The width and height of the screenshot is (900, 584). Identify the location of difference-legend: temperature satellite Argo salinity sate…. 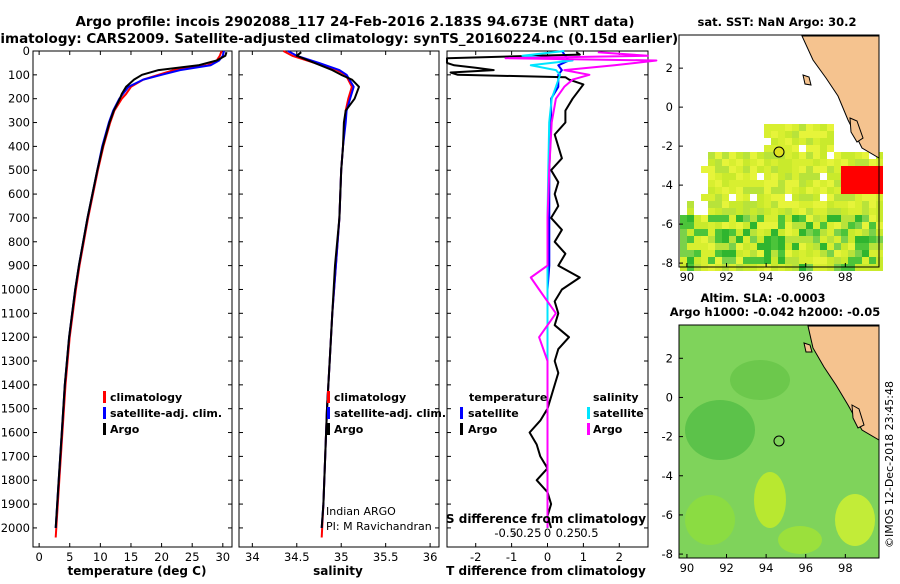
(552, 413).